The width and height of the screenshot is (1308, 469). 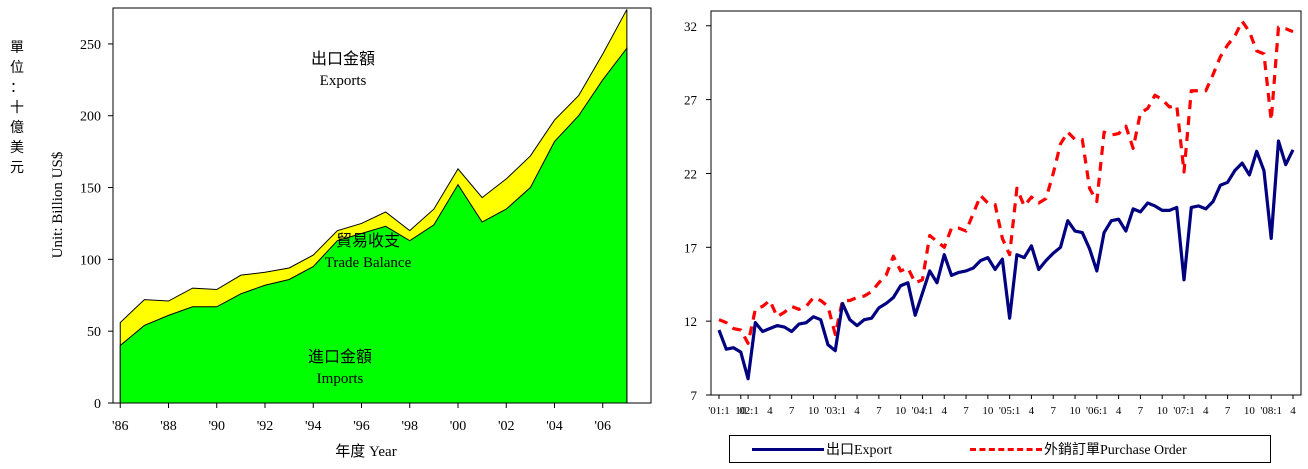 What do you see at coordinates (859, 450) in the screenshot?
I see `legend-label-export: 出口Export` at bounding box center [859, 450].